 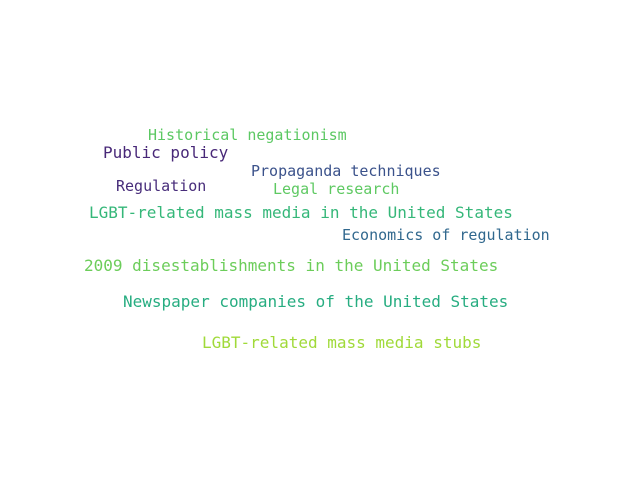 What do you see at coordinates (316, 301) in the screenshot?
I see `word-newspaper-companies: Newspaper companies of the United States` at bounding box center [316, 301].